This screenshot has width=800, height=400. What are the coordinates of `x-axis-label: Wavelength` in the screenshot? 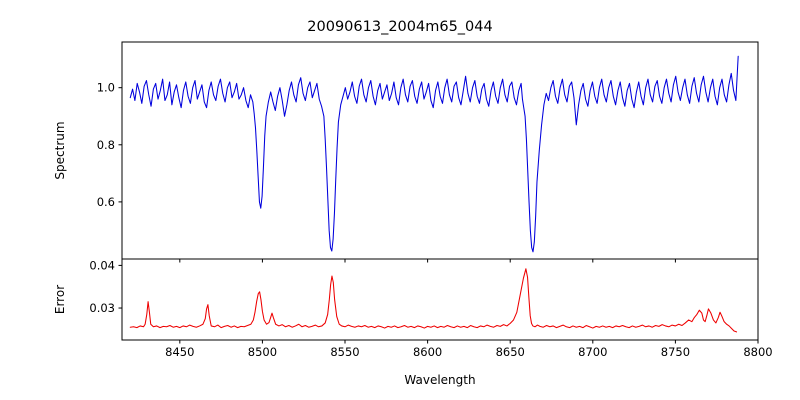 It's located at (439, 380).